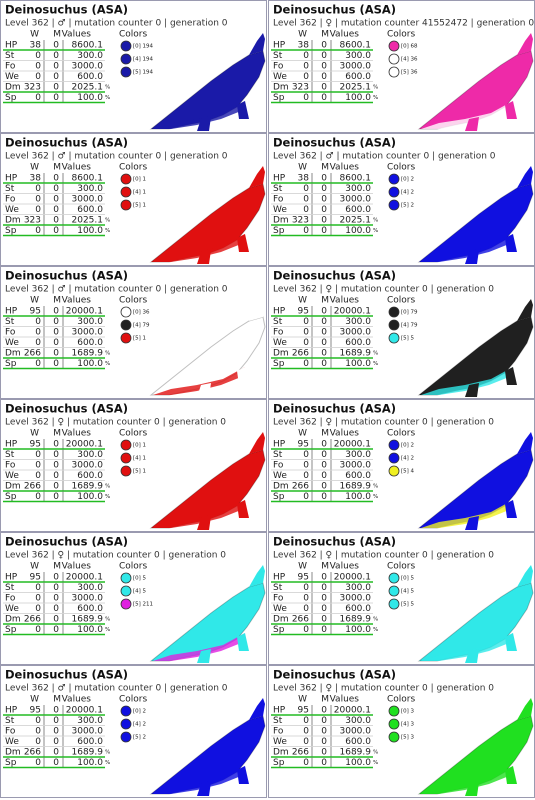 The image size is (535, 800). Describe the element at coordinates (408, 725) in the screenshot. I see `color-label: [4] 3` at that location.